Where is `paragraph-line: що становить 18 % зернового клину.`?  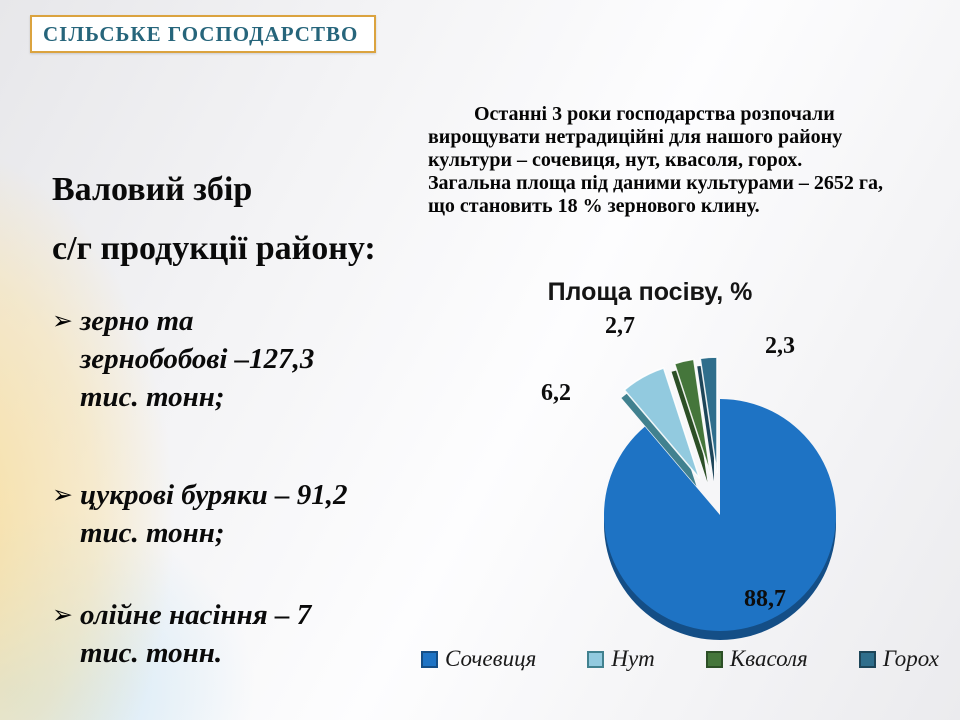 paragraph-line: що становить 18 % зернового клину. is located at coordinates (594, 206).